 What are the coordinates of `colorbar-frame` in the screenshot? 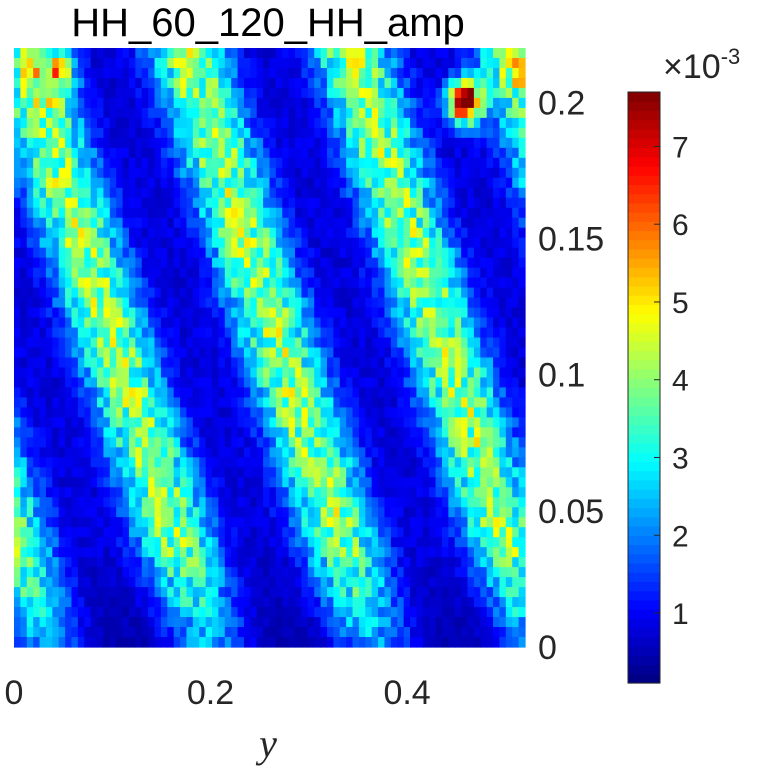 It's located at (644, 387).